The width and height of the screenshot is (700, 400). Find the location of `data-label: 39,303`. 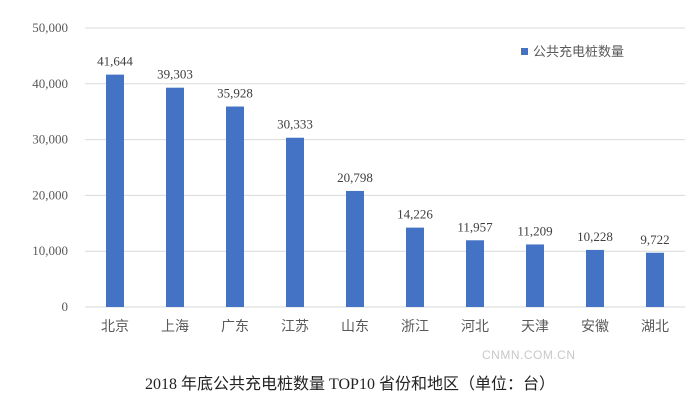

data-label: 39,303 is located at coordinates (175, 74).